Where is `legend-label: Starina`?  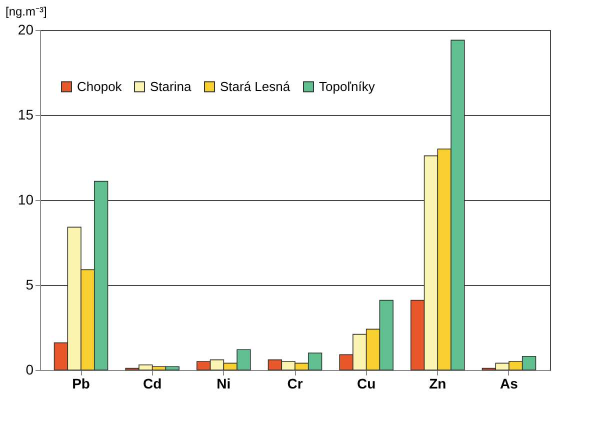 legend-label: Starina is located at coordinates (171, 86).